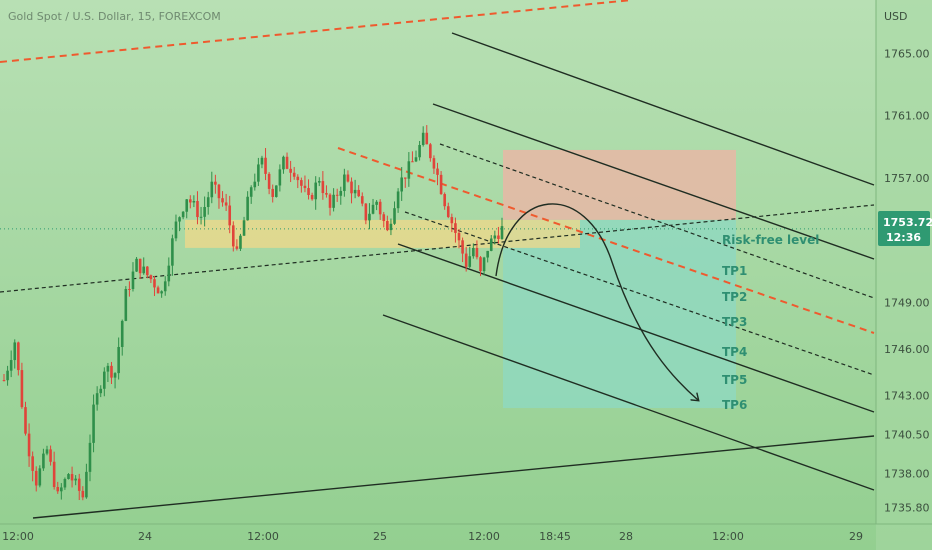 This screenshot has width=932, height=550. Describe the element at coordinates (907, 178) in the screenshot. I see `y-tick-label: 1757.00` at that location.